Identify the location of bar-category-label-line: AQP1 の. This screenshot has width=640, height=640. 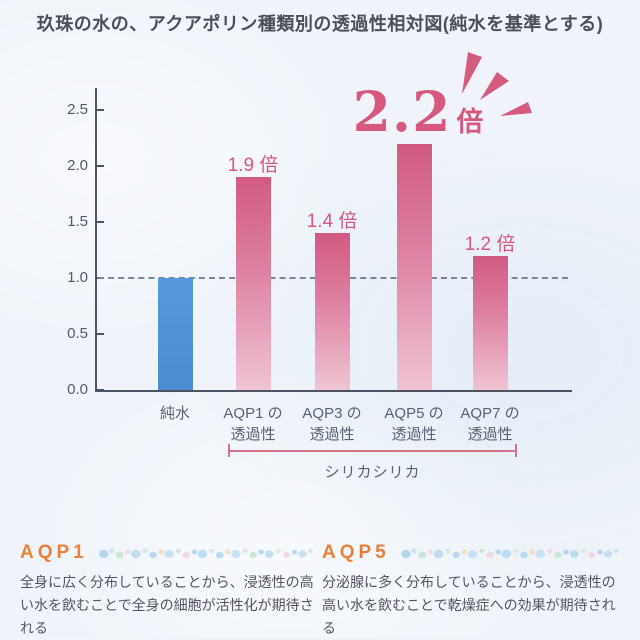
(253, 413).